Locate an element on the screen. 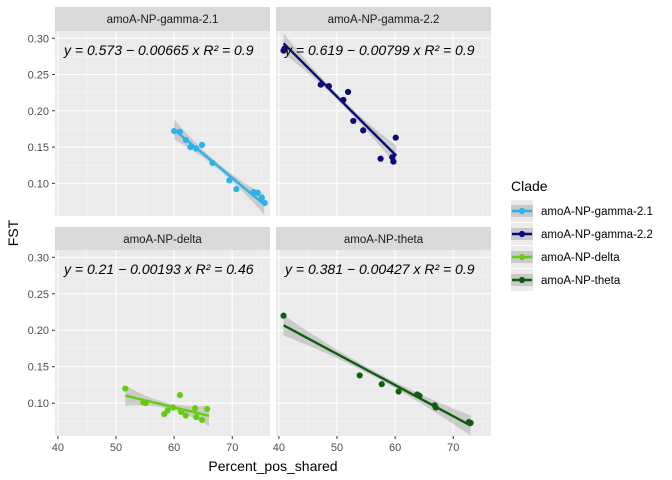  legend-item: amoA-NP-theta is located at coordinates (566, 280).